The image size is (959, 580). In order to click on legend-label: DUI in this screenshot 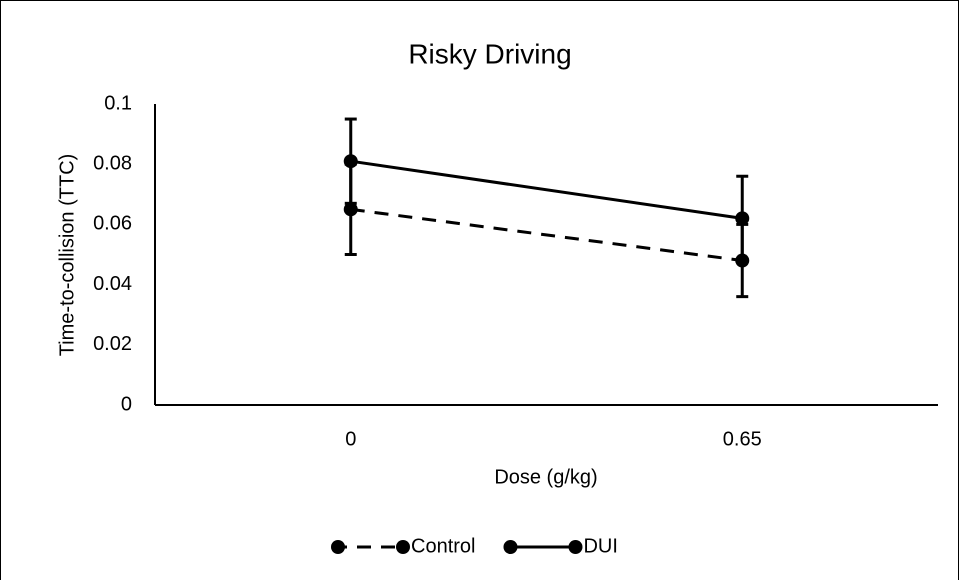, I will do `click(600, 546)`.